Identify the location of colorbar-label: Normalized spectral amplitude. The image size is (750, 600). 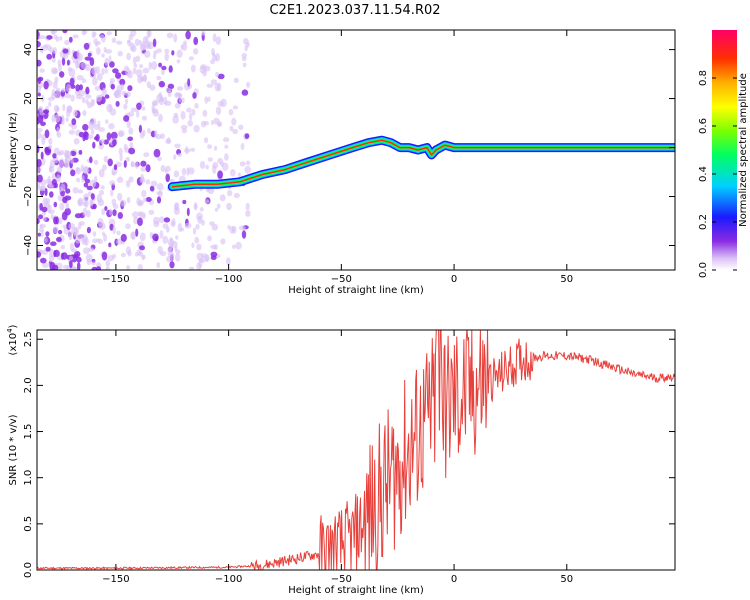
(743, 150).